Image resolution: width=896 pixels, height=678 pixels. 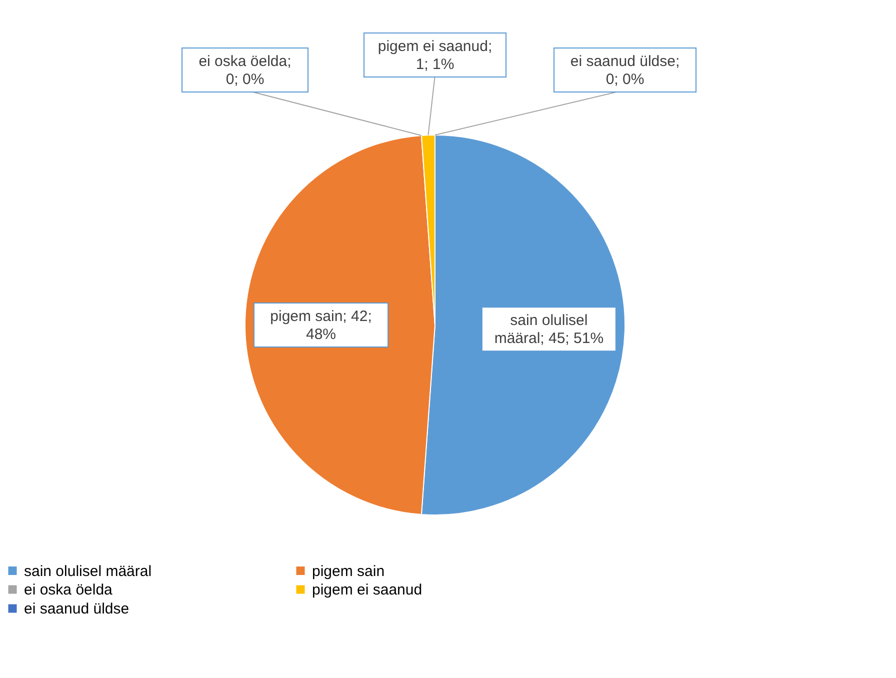 I want to click on legend-label: sain olulisel määral, so click(x=88, y=571).